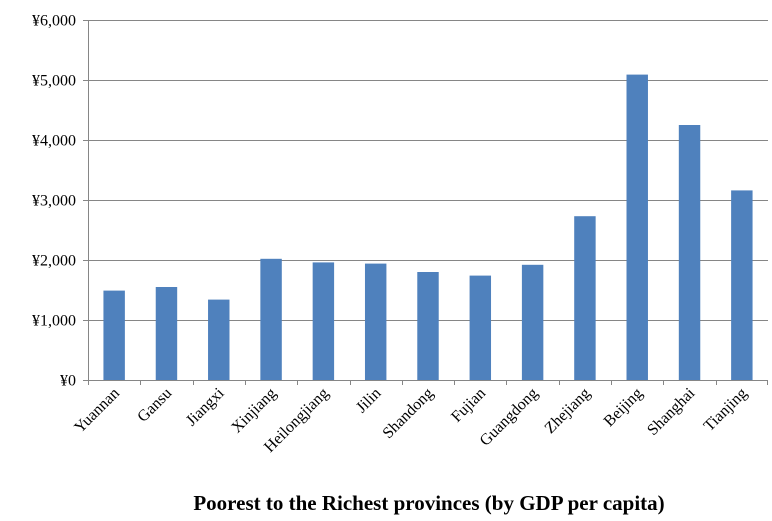 The image size is (772, 521). What do you see at coordinates (375, 321) in the screenshot?
I see `bar-jilin` at bounding box center [375, 321].